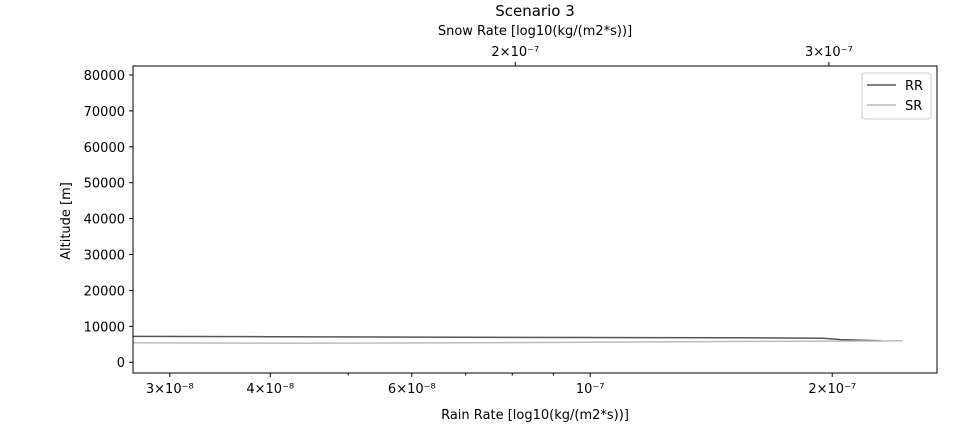  What do you see at coordinates (104, 291) in the screenshot?
I see `y-tick-label-2: 20000` at bounding box center [104, 291].